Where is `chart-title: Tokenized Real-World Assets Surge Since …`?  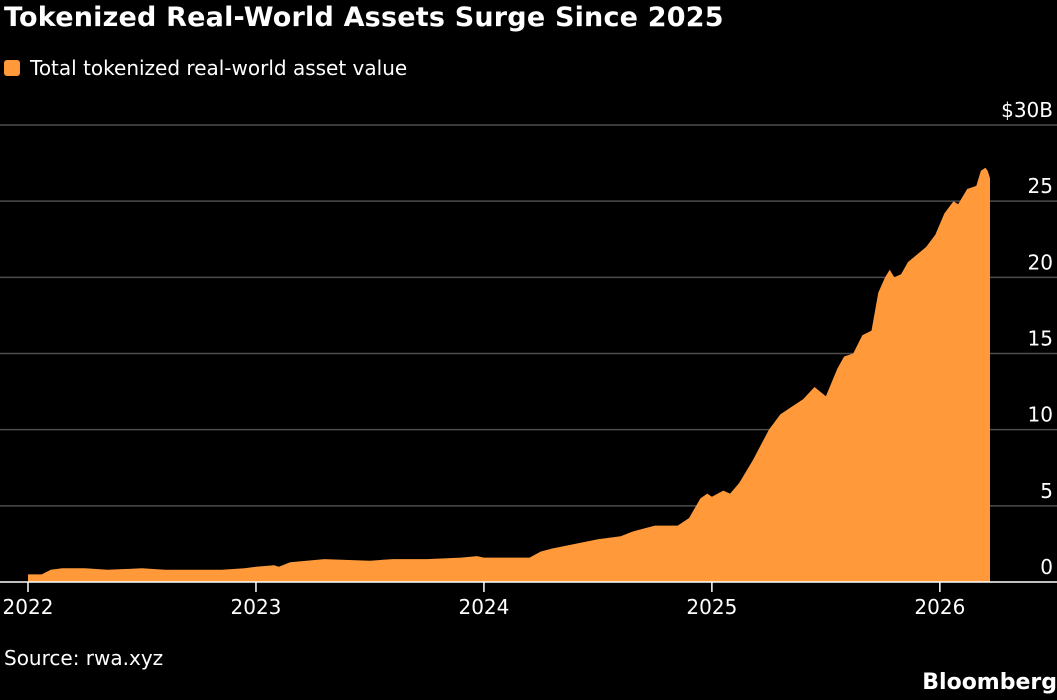
chart-title: Tokenized Real-World Assets Surge Since … is located at coordinates (364, 17).